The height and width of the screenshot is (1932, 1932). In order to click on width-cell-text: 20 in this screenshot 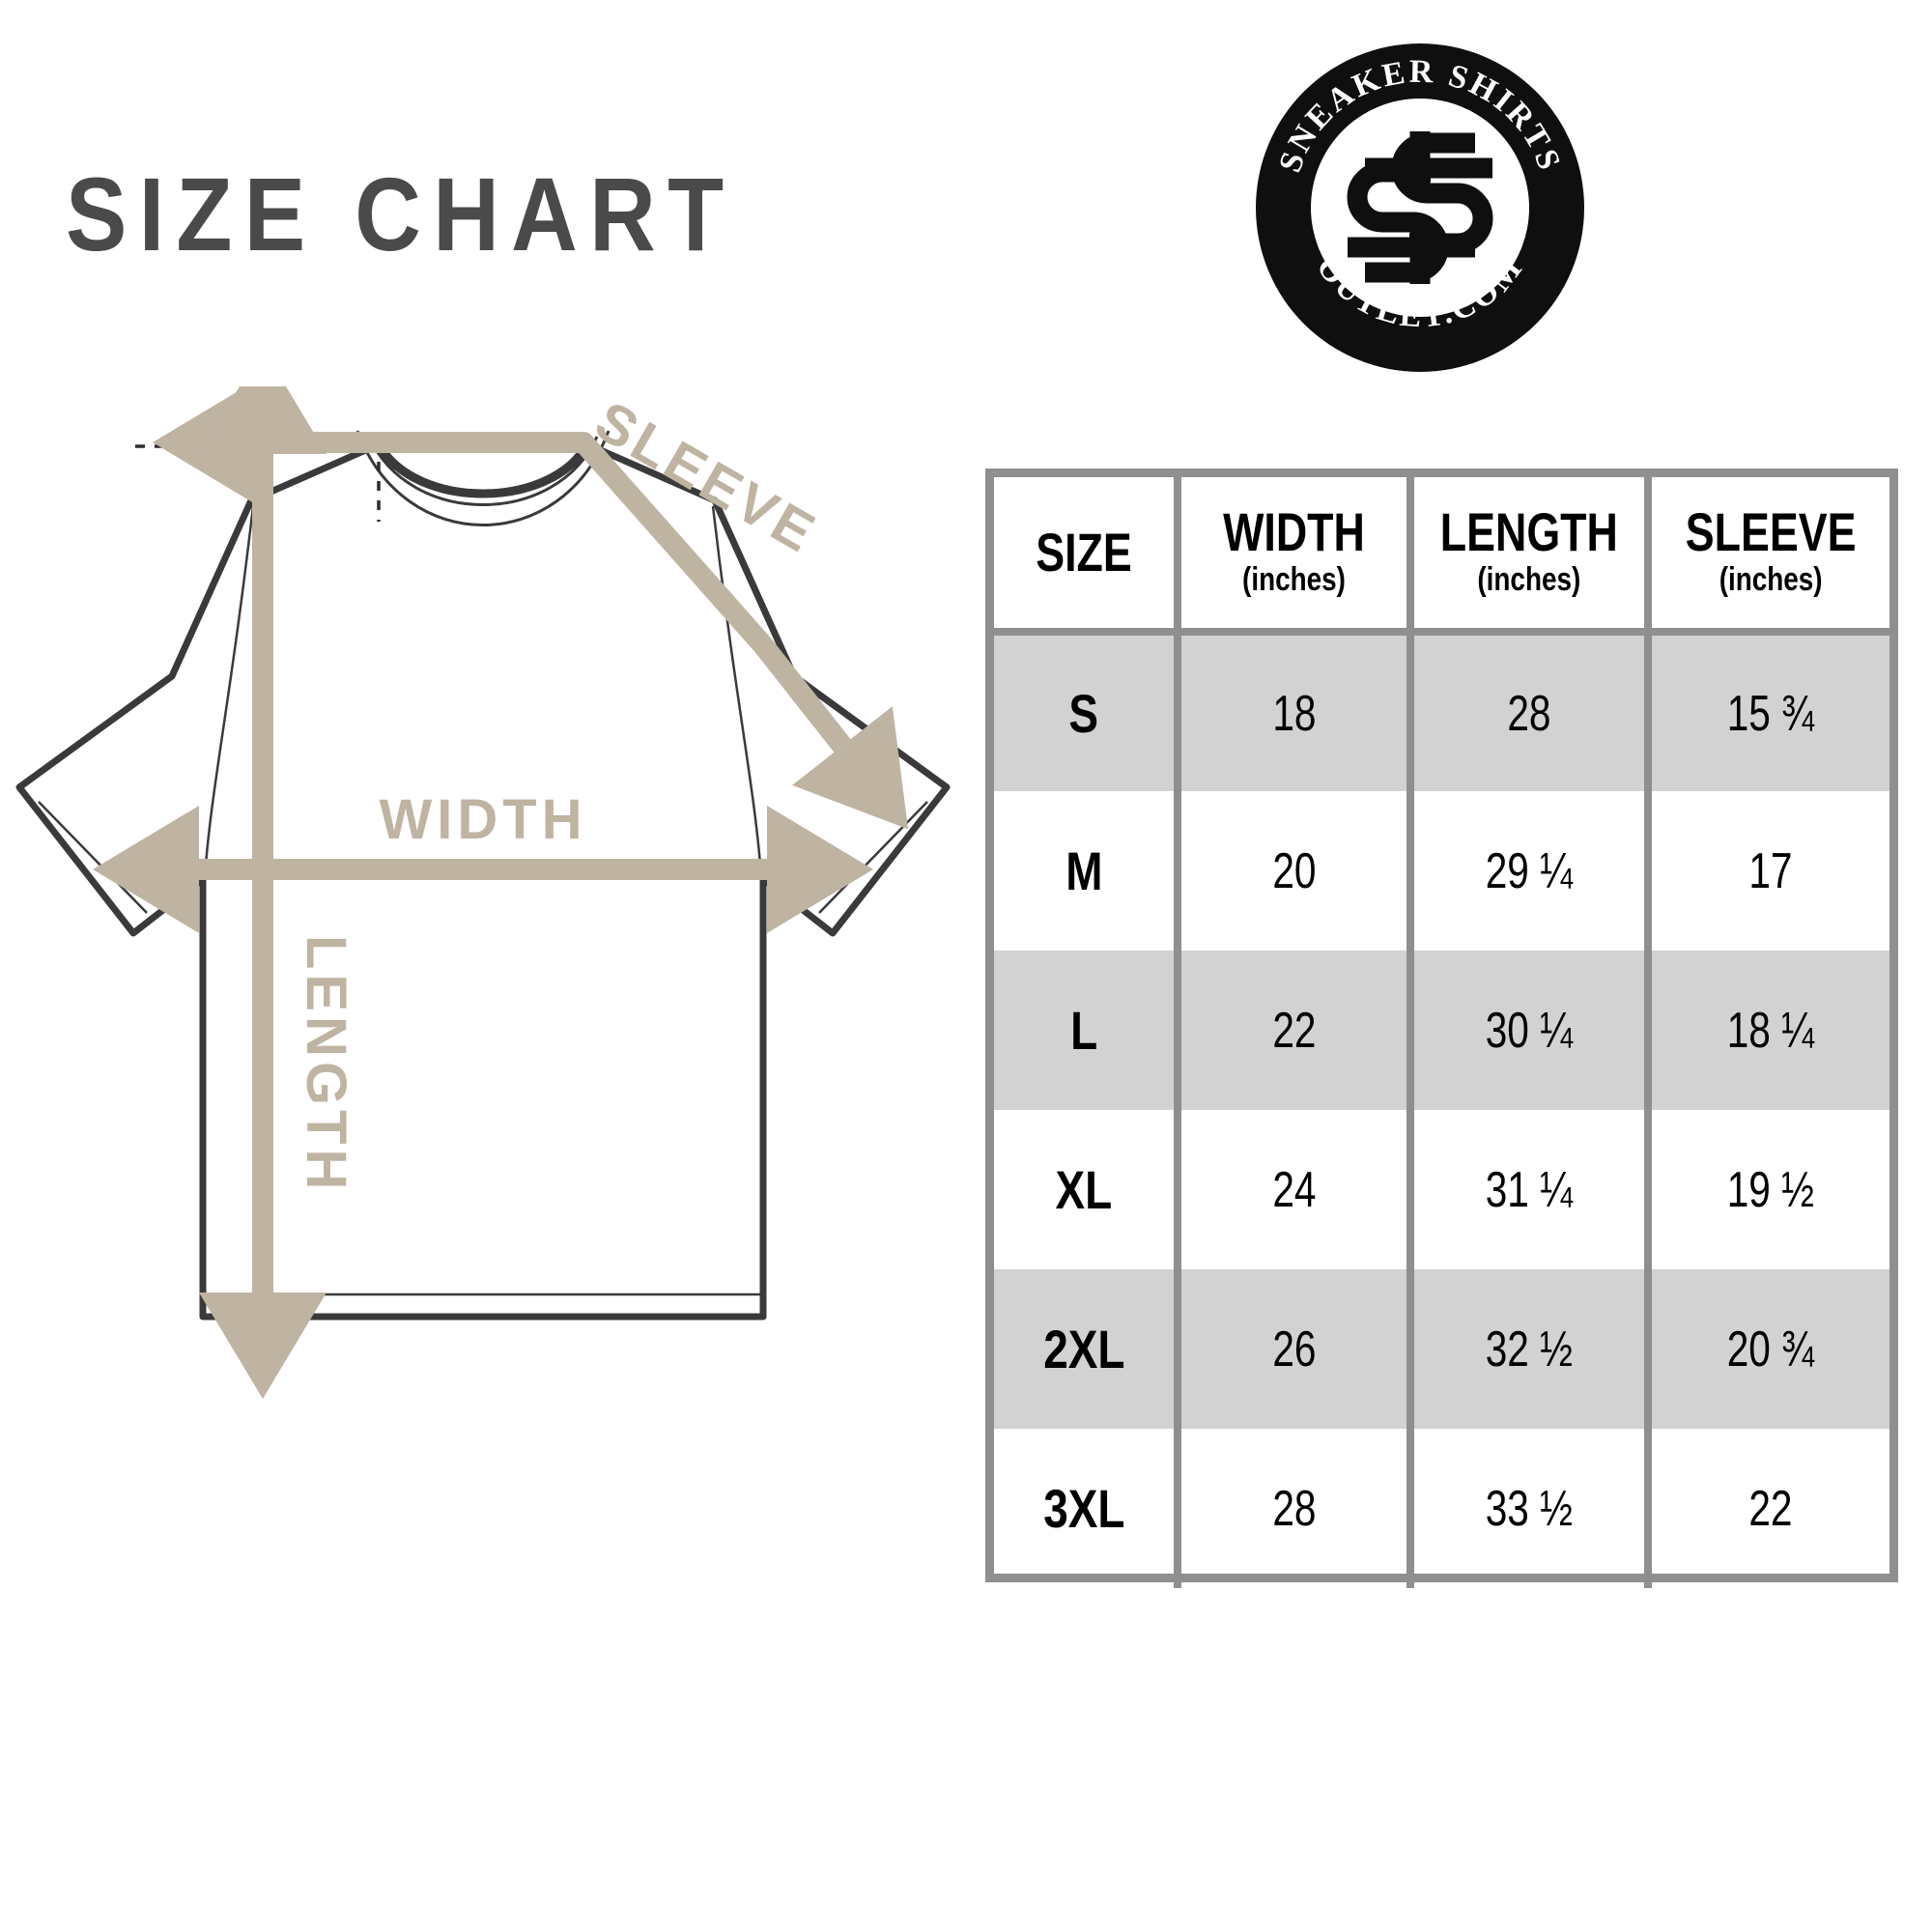, I will do `click(1294, 870)`.